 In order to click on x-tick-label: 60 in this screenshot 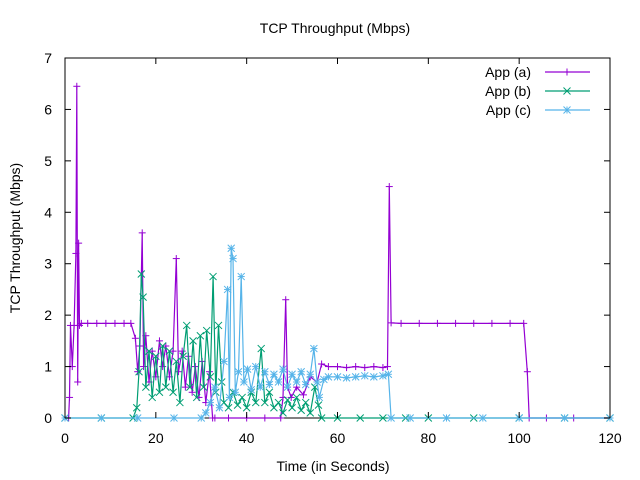, I will do `click(338, 438)`.